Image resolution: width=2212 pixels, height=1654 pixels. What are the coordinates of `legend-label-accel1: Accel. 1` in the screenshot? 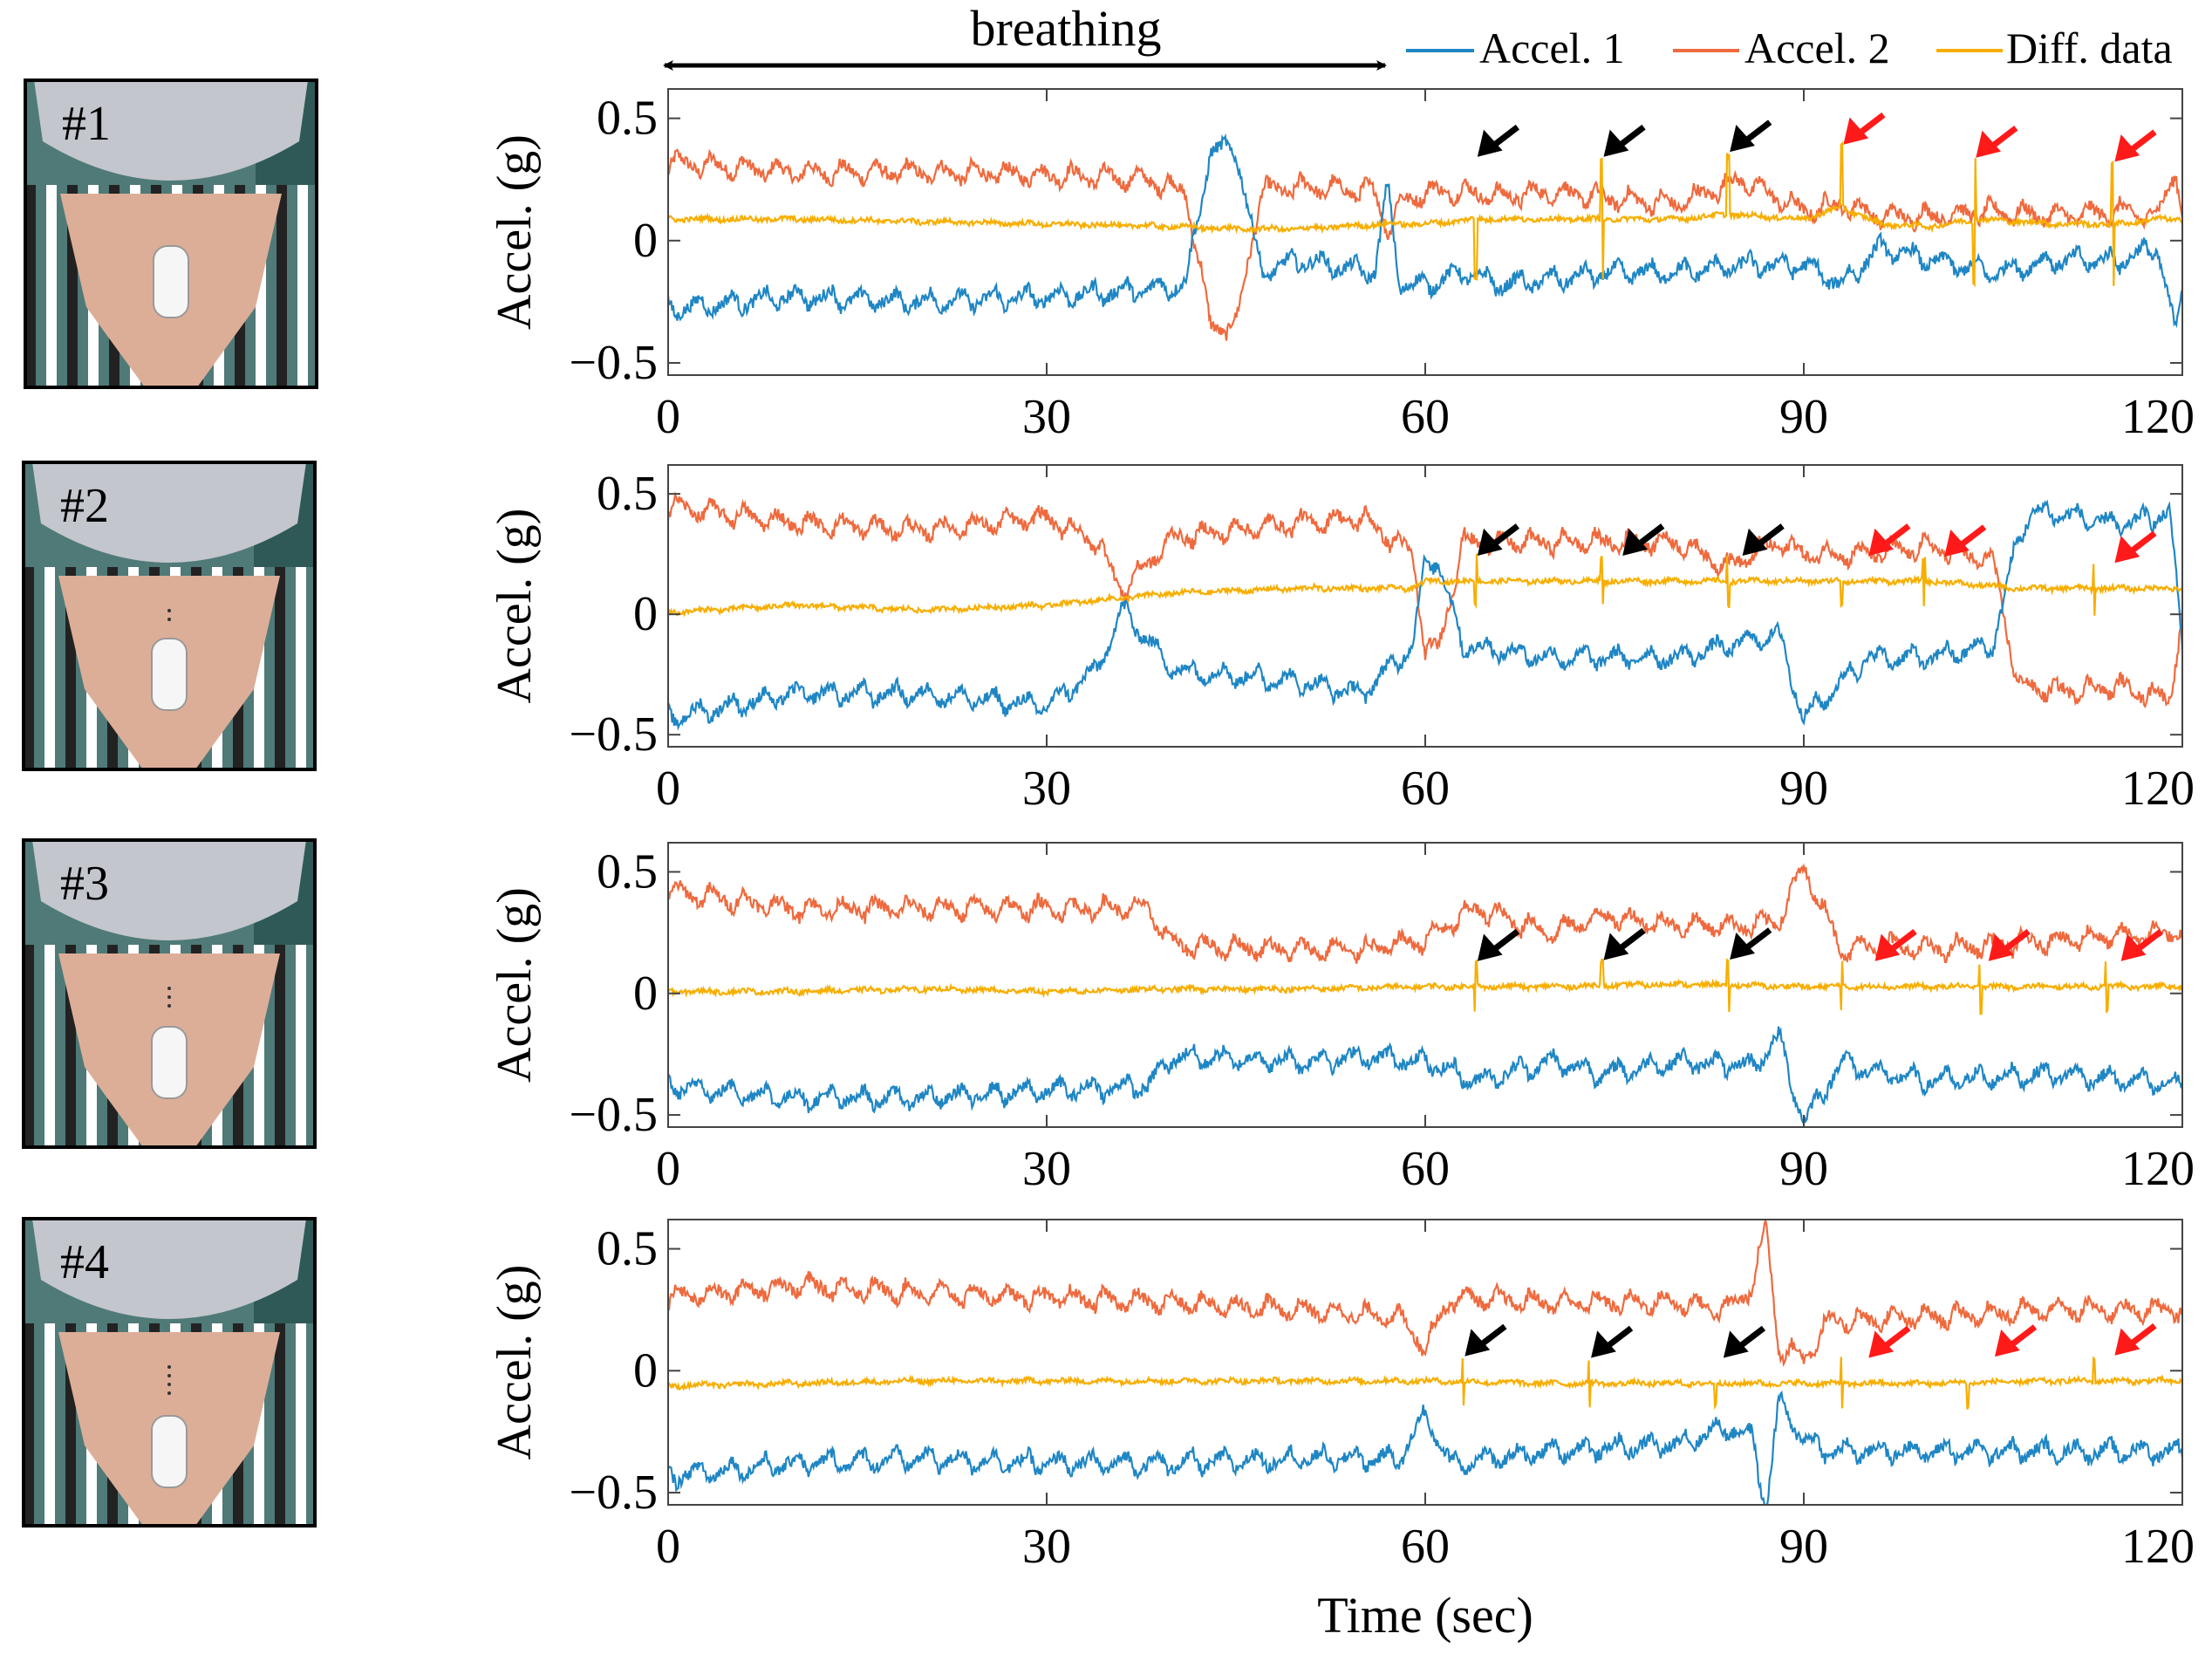 It's located at (1552, 48).